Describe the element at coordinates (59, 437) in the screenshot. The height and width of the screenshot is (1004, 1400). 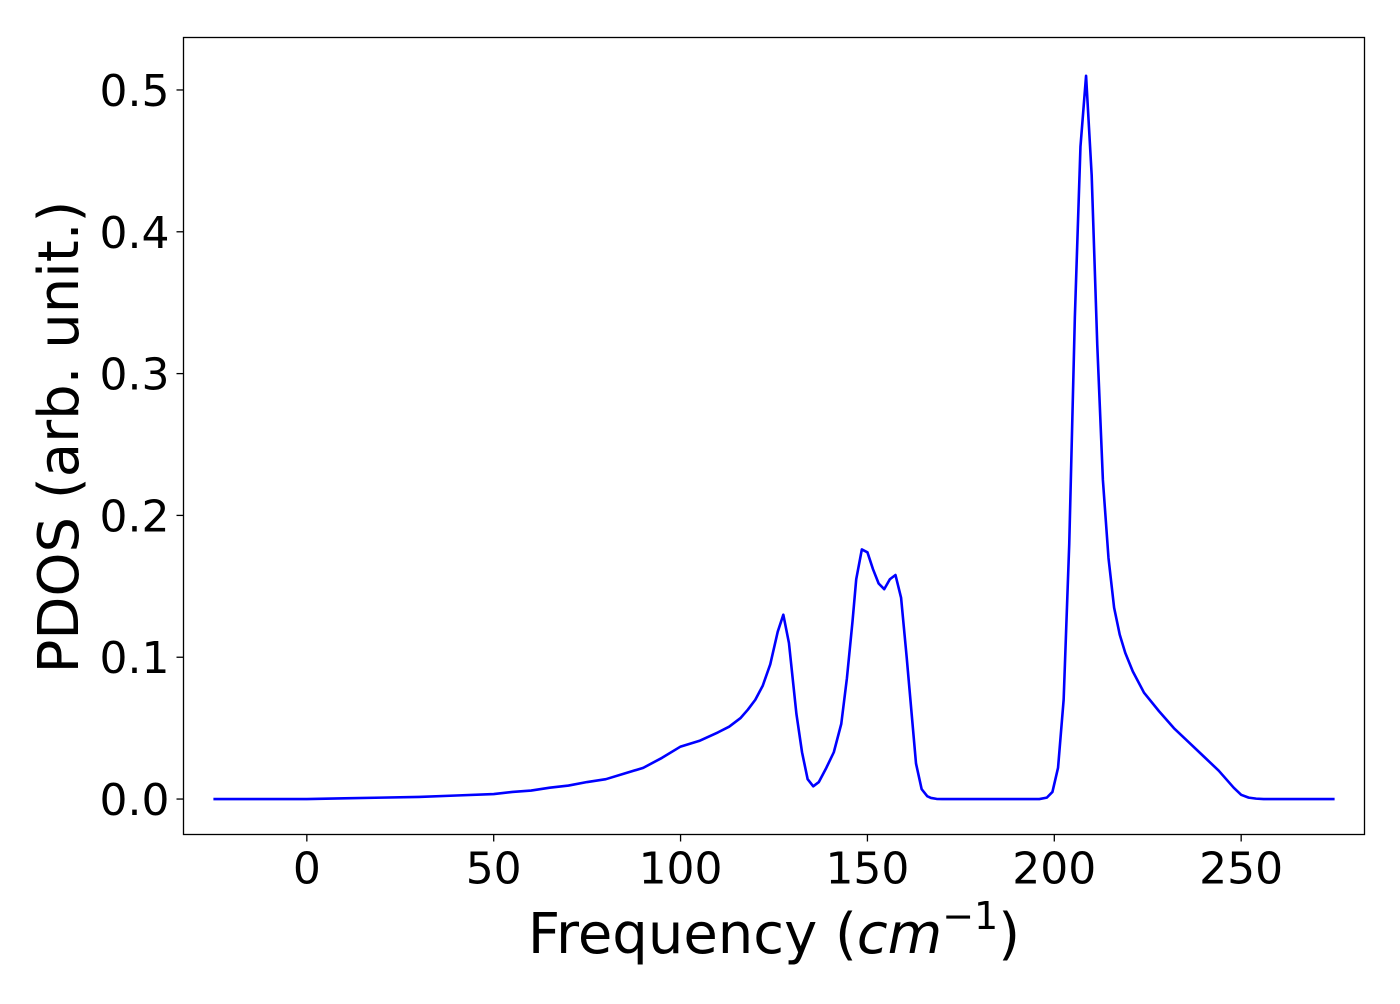
I see `y-axis-label: PDOS (arb. unit.)` at that location.